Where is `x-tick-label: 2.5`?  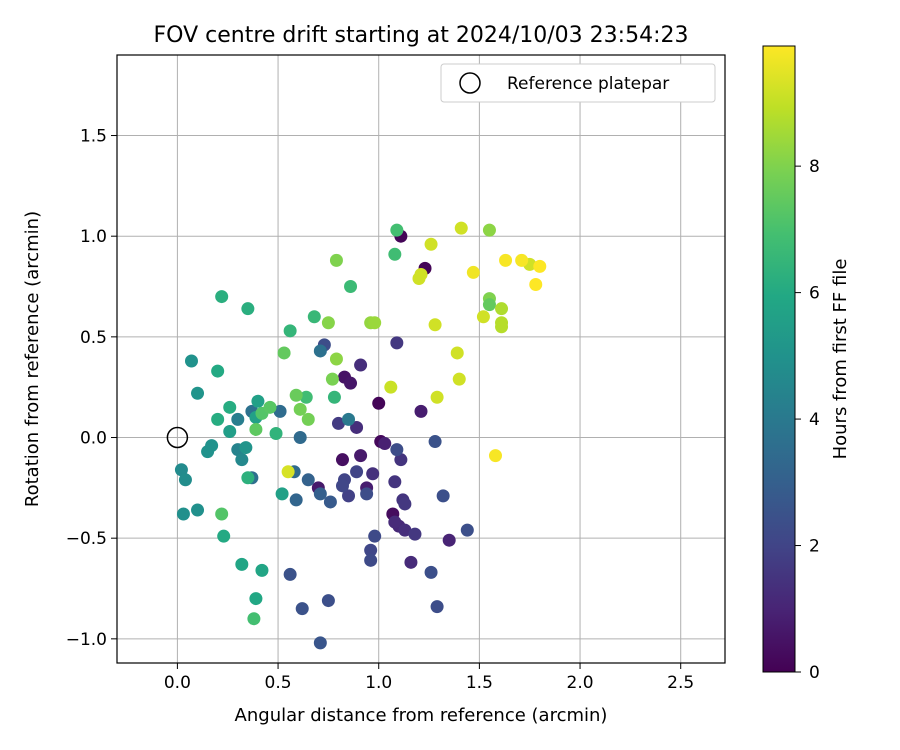
x-tick-label: 2.5 is located at coordinates (680, 683).